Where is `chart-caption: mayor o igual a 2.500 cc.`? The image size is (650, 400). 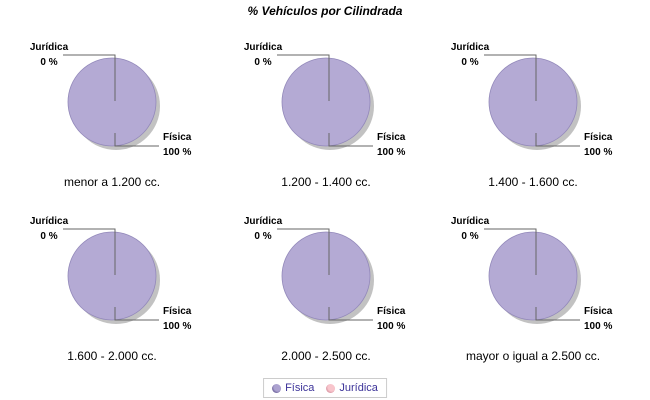 chart-caption: mayor o igual a 2.500 cc. is located at coordinates (533, 356).